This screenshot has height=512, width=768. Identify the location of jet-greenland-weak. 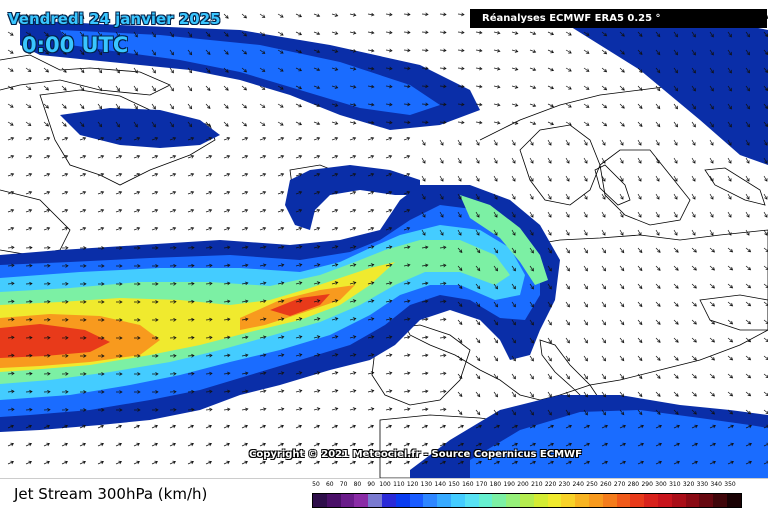
(140, 128).